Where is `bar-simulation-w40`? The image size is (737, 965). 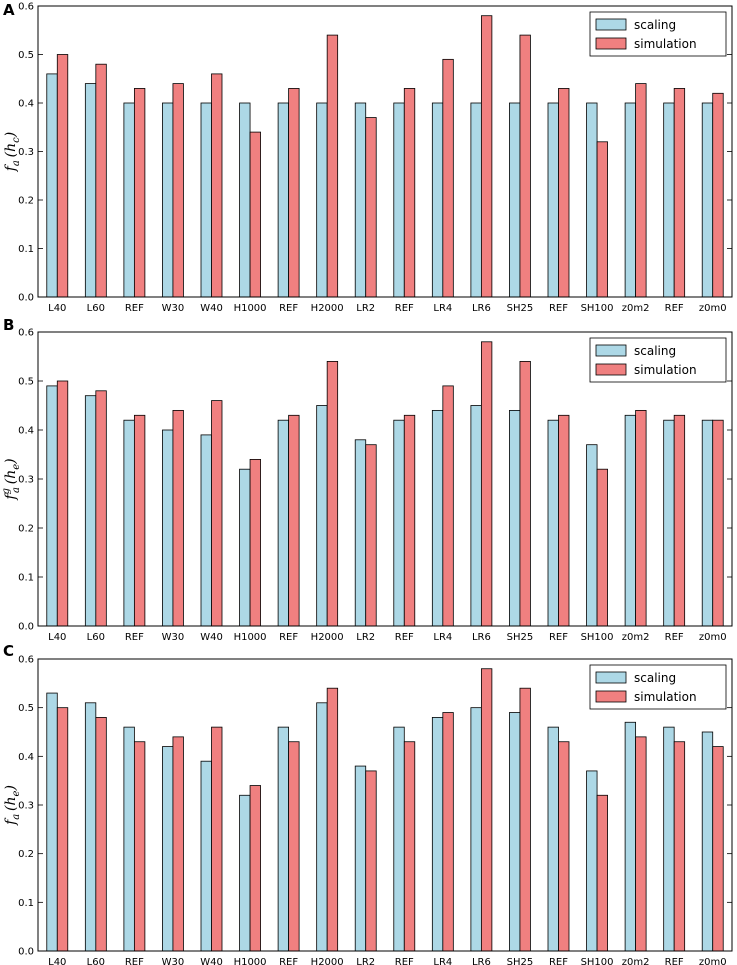 bar-simulation-w40 is located at coordinates (217, 185).